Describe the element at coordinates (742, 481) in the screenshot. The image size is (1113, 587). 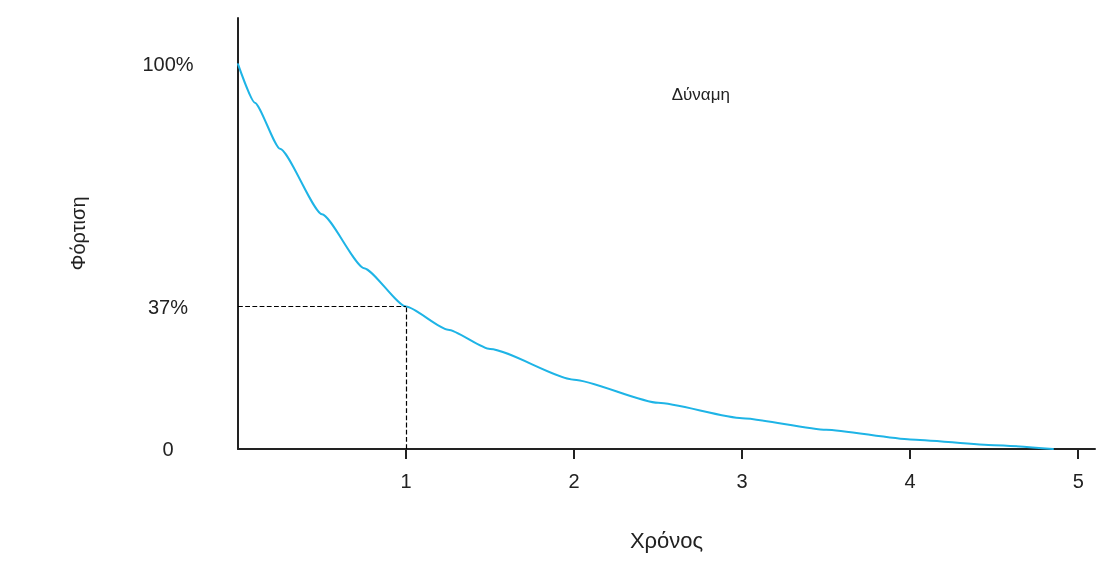
I see `x-tick-label: 3` at that location.